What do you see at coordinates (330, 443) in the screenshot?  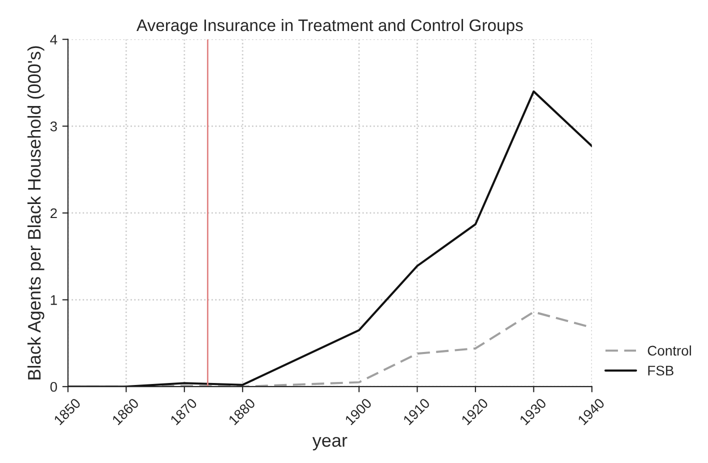 I see `x-axis-title: year` at bounding box center [330, 443].